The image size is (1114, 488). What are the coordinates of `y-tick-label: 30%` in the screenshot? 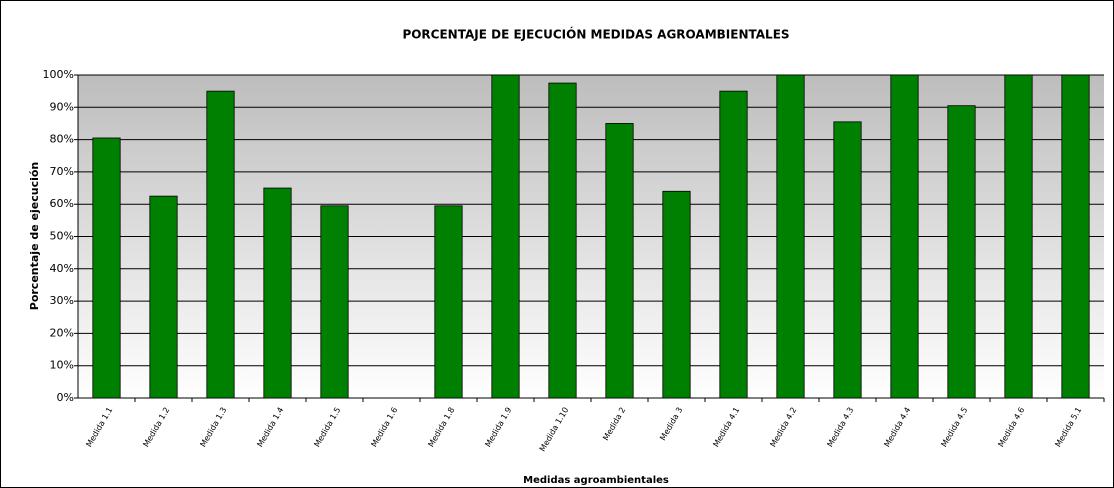 It's located at (62, 300).